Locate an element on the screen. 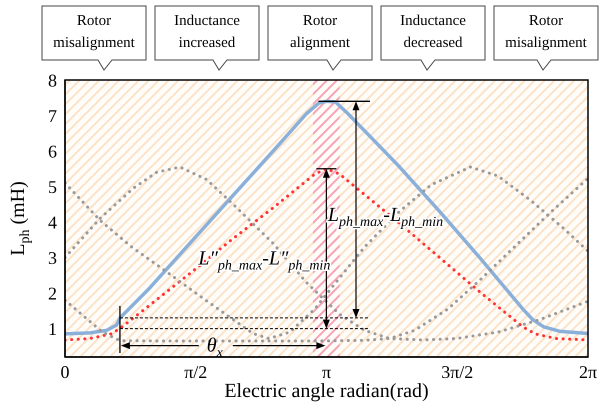 Image resolution: width=600 pixels, height=408 pixels. x-tick-label: π is located at coordinates (327, 372).